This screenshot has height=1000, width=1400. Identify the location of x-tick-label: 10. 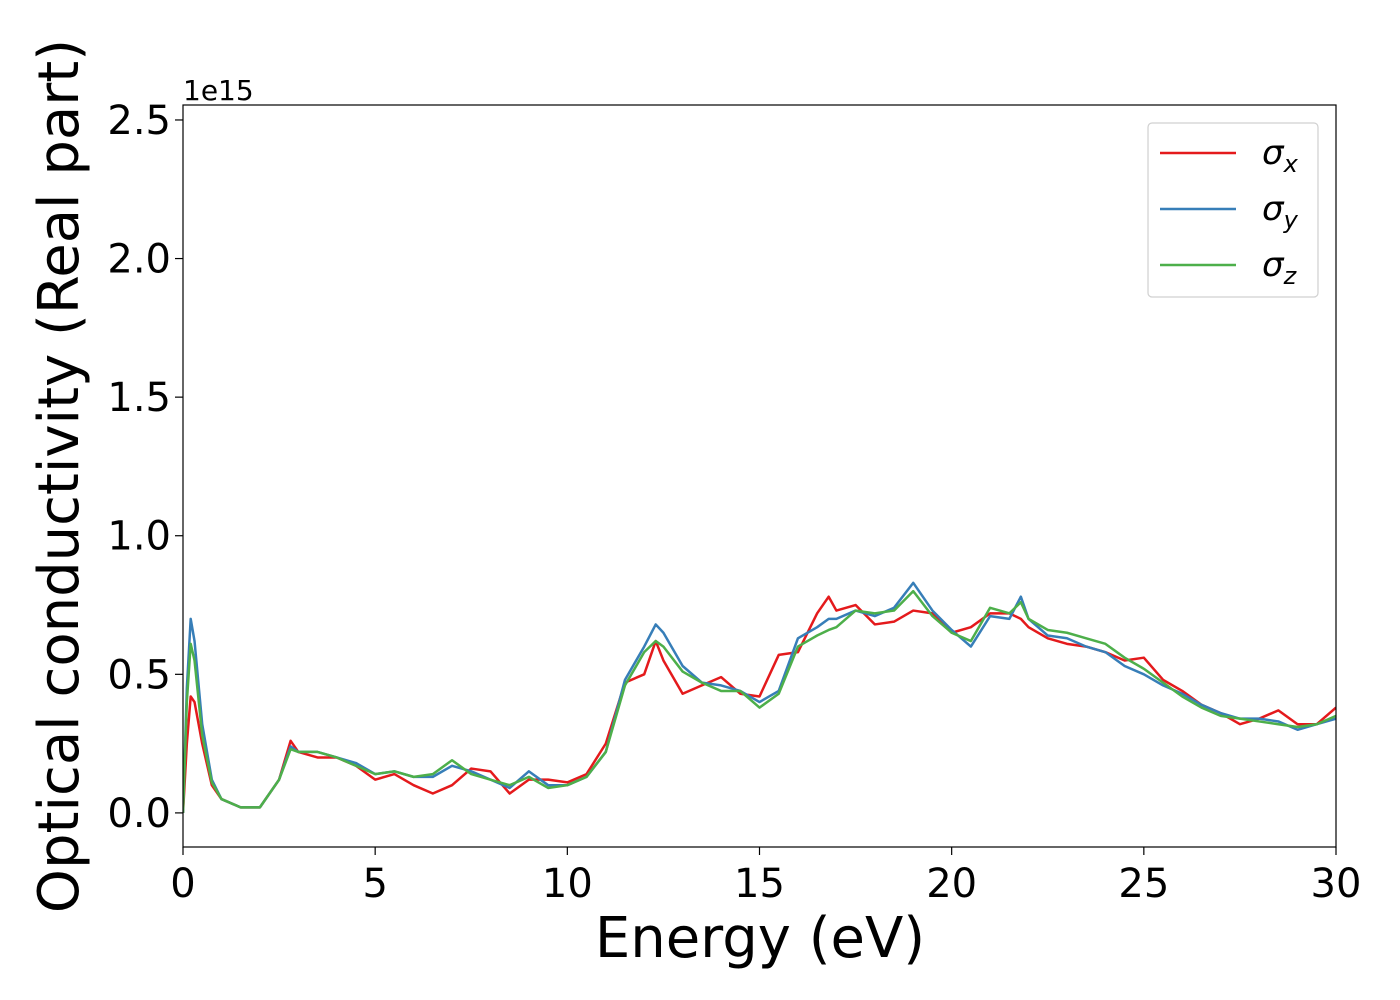
(567, 884).